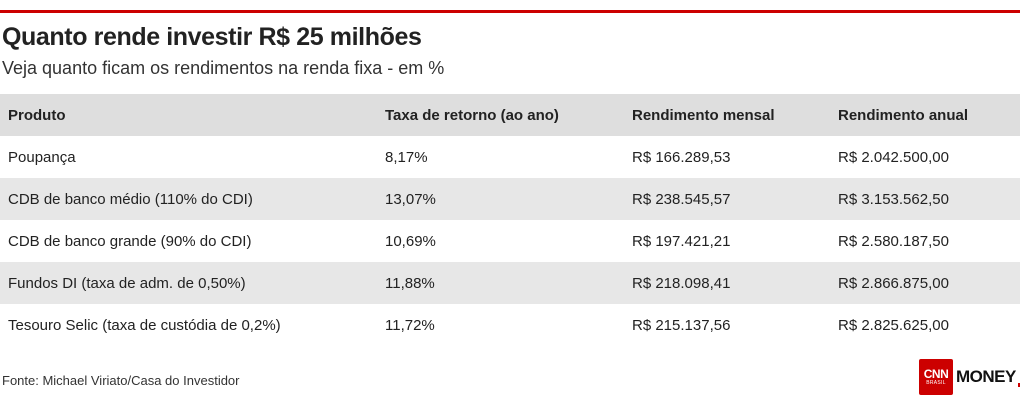 The image size is (1020, 410). I want to click on header-taxa: Taxa de retorno (ao ano), so click(472, 115).